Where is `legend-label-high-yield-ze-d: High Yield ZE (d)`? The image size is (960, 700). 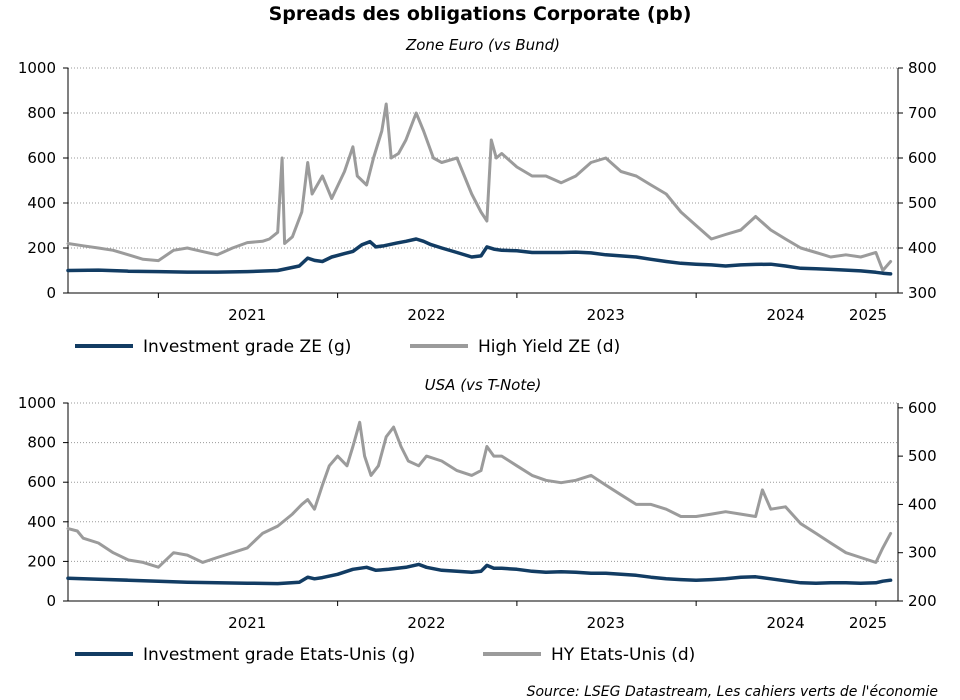
legend-label-high-yield-ze-d: High Yield ZE (d) is located at coordinates (549, 347).